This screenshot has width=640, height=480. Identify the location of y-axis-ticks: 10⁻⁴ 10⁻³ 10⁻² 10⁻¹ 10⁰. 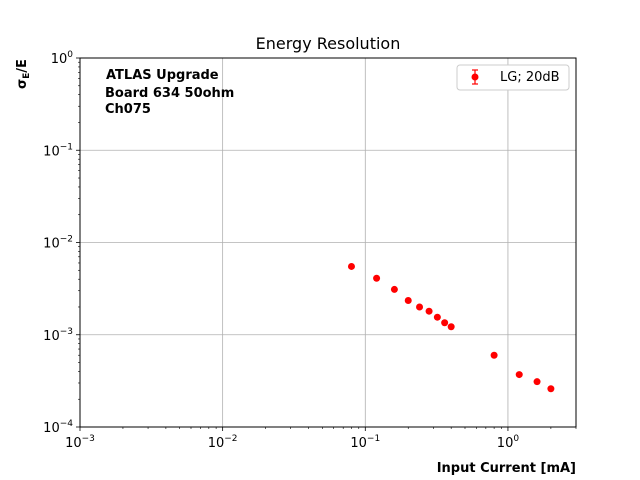
(61, 243).